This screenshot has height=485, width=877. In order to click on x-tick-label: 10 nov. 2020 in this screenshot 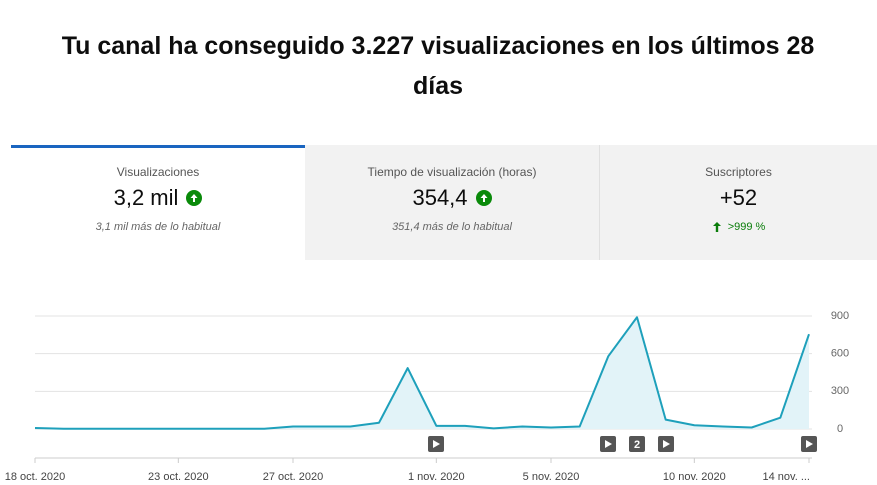, I will do `click(694, 477)`.